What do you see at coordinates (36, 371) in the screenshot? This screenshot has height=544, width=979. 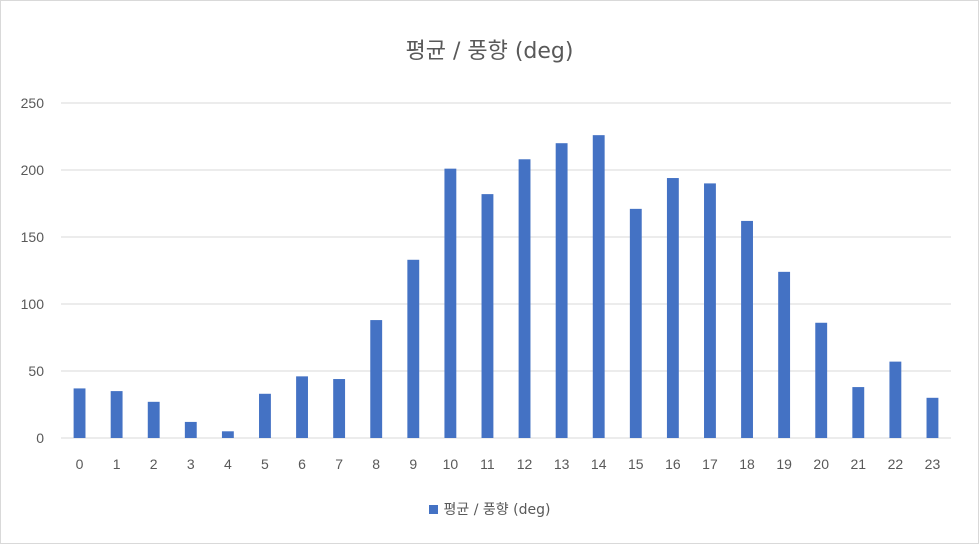 I see `y-tick-label: 50` at bounding box center [36, 371].